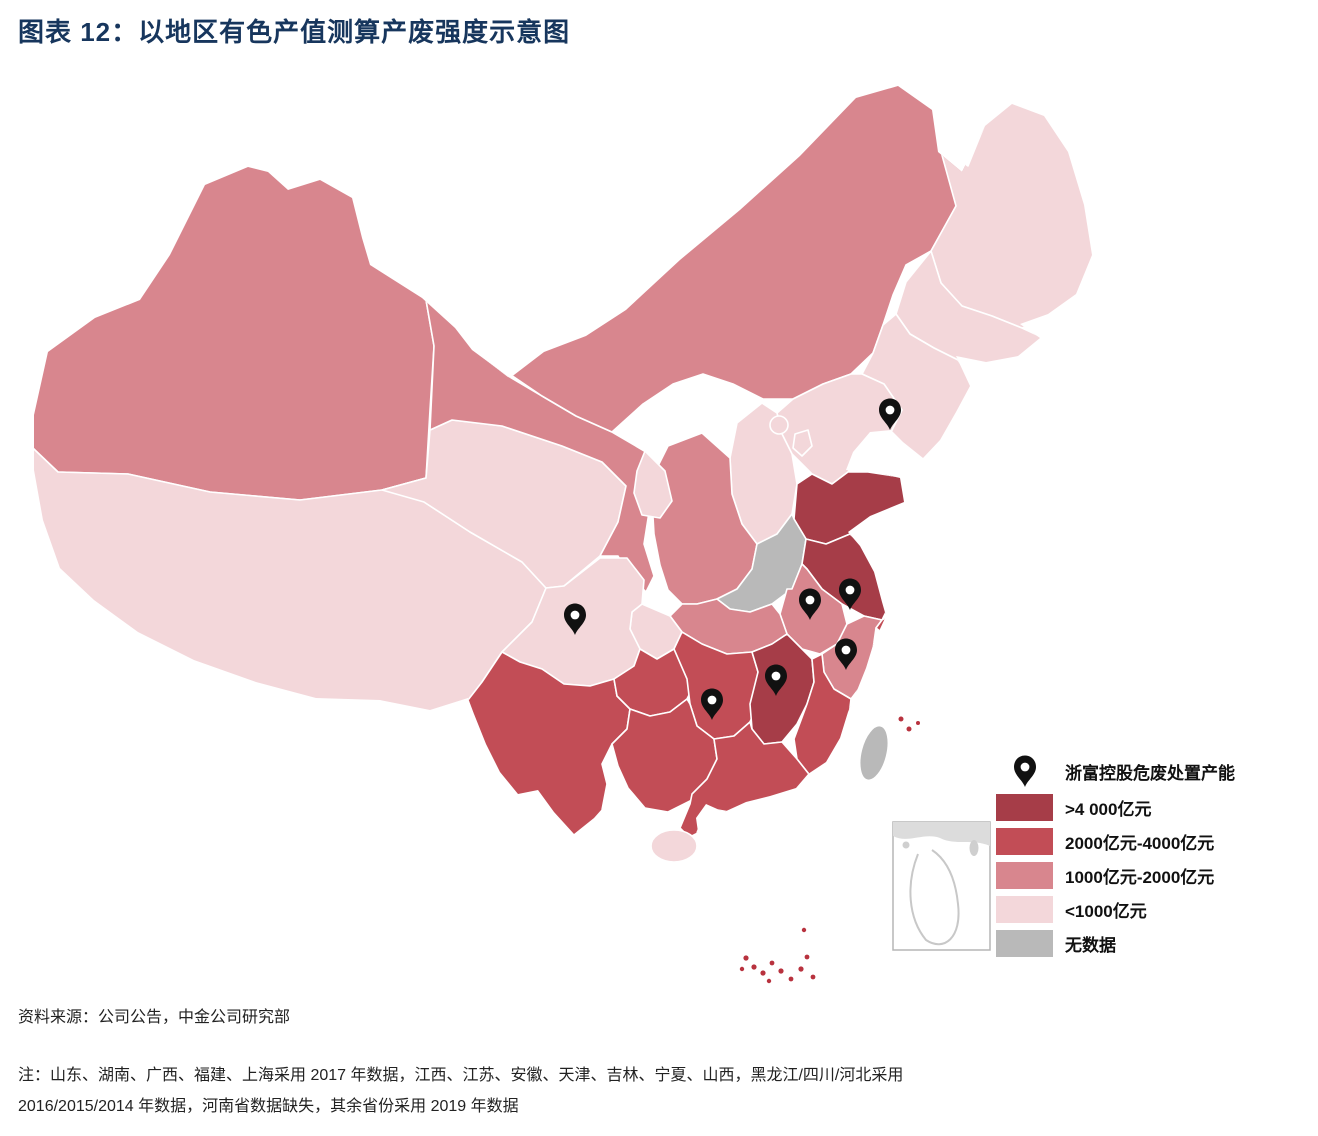  I want to click on legend-pin-row: 浙富控股危废处置产能, so click(1115, 771).